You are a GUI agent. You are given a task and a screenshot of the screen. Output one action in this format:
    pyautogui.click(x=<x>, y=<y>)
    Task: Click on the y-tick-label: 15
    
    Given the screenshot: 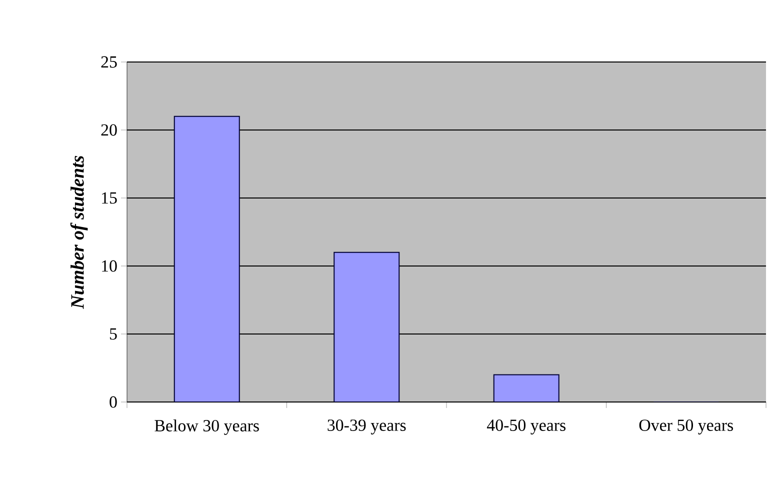 What is the action you would take?
    pyautogui.click(x=109, y=198)
    